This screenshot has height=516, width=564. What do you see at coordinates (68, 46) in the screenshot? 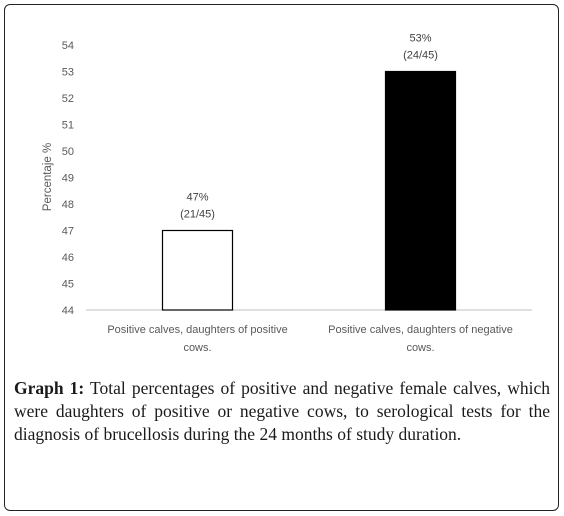
I see `y-tick-label: 54` at bounding box center [68, 46].